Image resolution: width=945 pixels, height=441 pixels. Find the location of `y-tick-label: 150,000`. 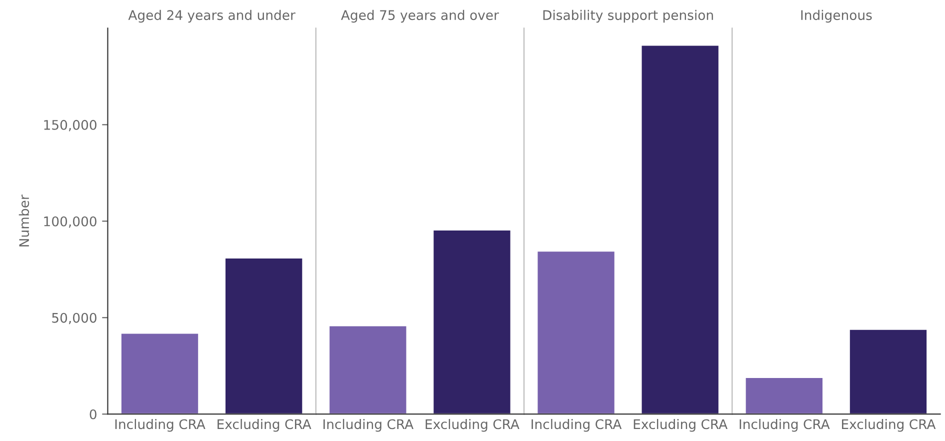

y-tick-label: 150,000 is located at coordinates (70, 126).